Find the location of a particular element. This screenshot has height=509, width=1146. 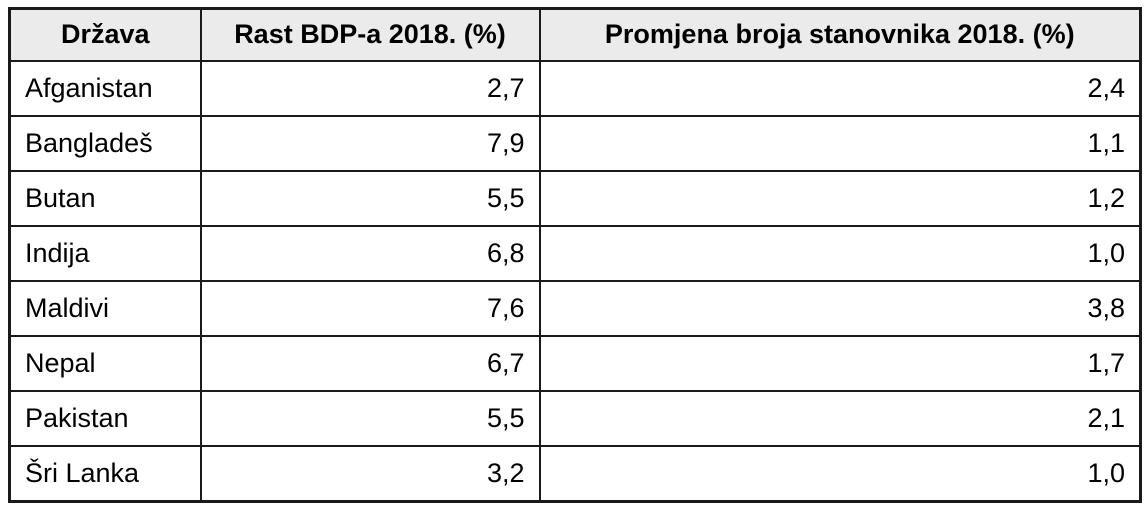

table-row: Pakistan 5,5 2,1 is located at coordinates (575, 418).